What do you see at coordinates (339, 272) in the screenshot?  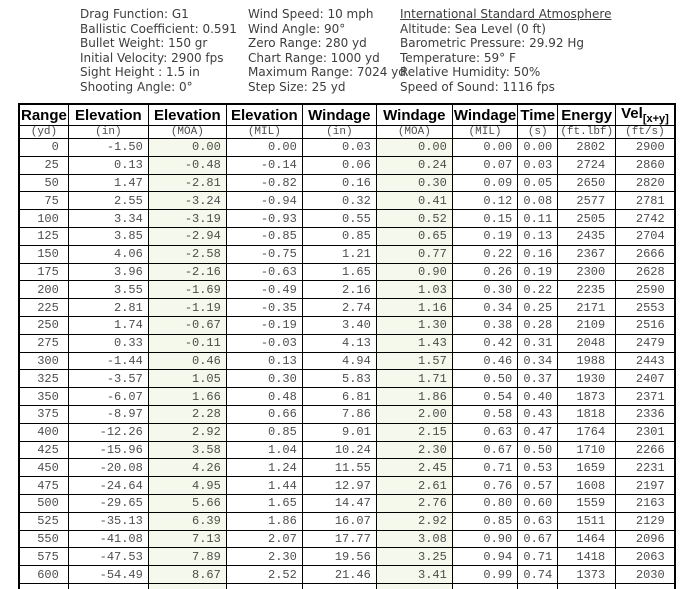 I see `cell-windage-in: 1.65` at bounding box center [339, 272].